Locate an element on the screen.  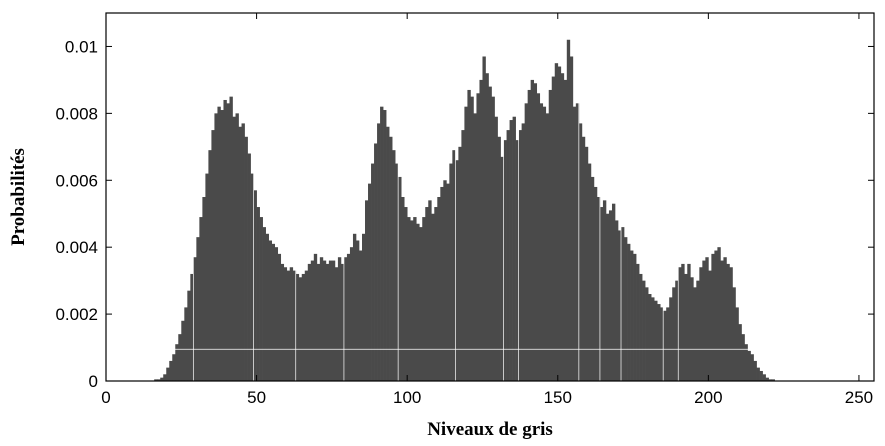
x-tick-label: 100 is located at coordinates (407, 397).